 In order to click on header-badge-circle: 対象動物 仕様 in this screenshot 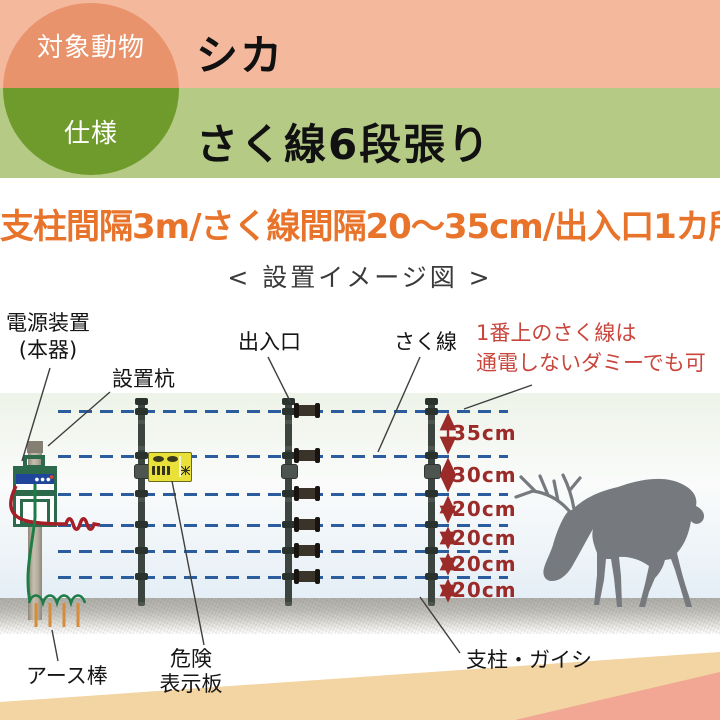, I will do `click(91, 89)`.